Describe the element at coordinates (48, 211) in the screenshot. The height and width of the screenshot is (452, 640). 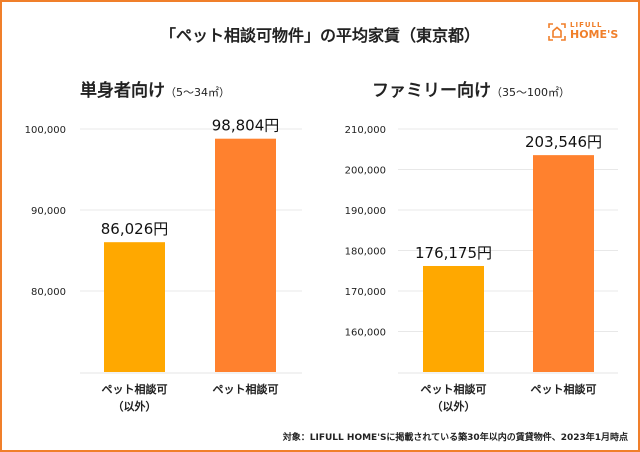
I see `y-tick-label: 90,000` at that location.